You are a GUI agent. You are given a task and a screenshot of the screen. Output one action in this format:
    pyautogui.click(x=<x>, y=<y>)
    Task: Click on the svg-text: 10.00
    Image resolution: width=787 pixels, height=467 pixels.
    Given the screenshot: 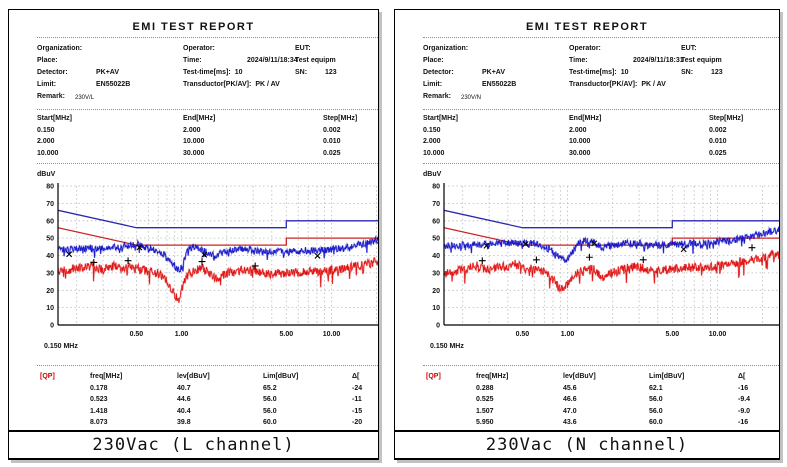 What is the action you would take?
    pyautogui.click(x=718, y=334)
    